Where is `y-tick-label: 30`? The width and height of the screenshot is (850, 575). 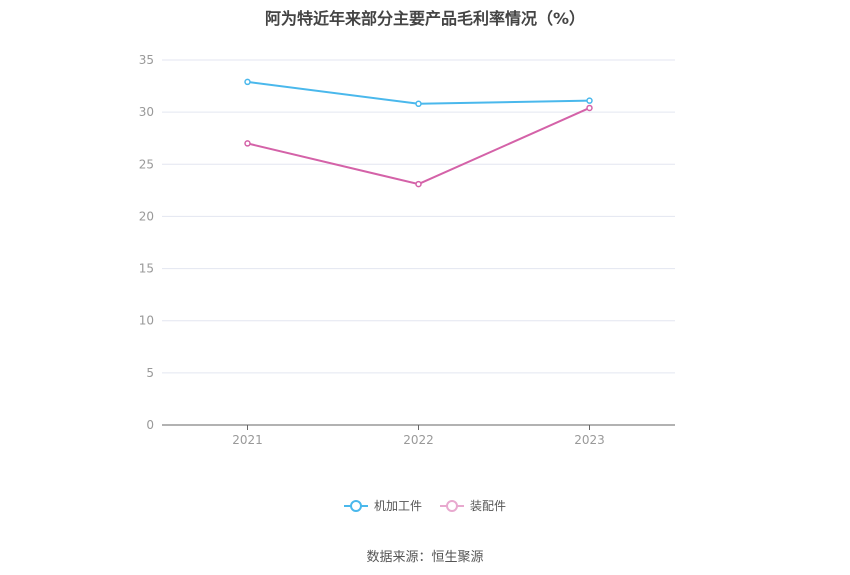 y-tick-label: 30 is located at coordinates (146, 112).